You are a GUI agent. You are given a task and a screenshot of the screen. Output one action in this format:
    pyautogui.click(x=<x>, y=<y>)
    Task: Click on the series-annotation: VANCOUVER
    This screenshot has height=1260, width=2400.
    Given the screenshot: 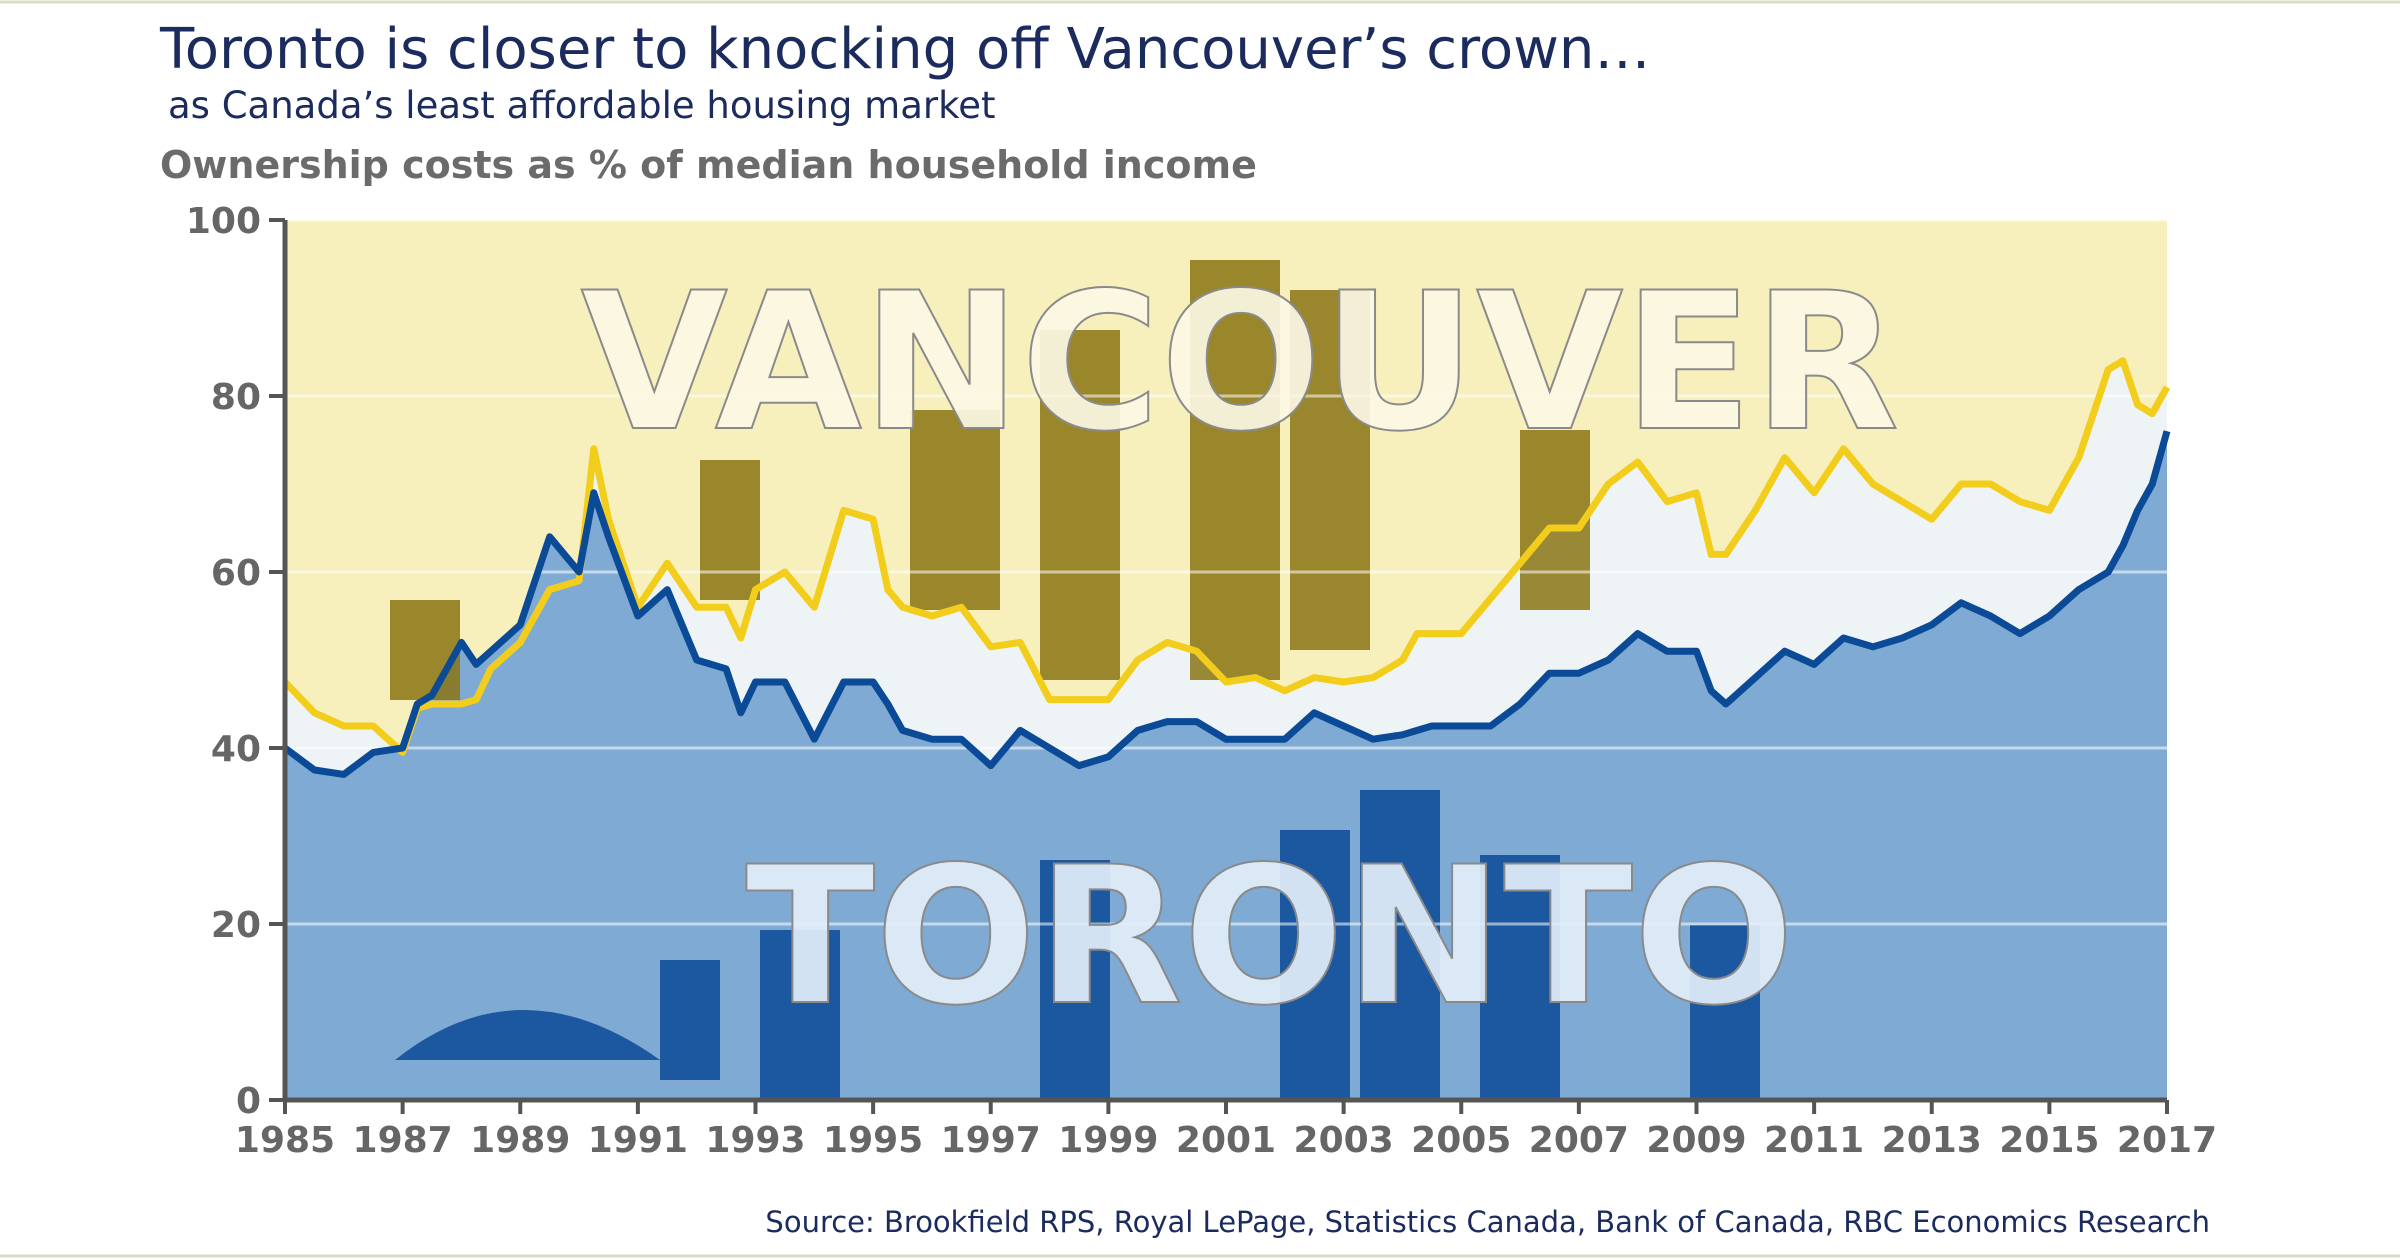 What is the action you would take?
    pyautogui.click(x=1240, y=362)
    